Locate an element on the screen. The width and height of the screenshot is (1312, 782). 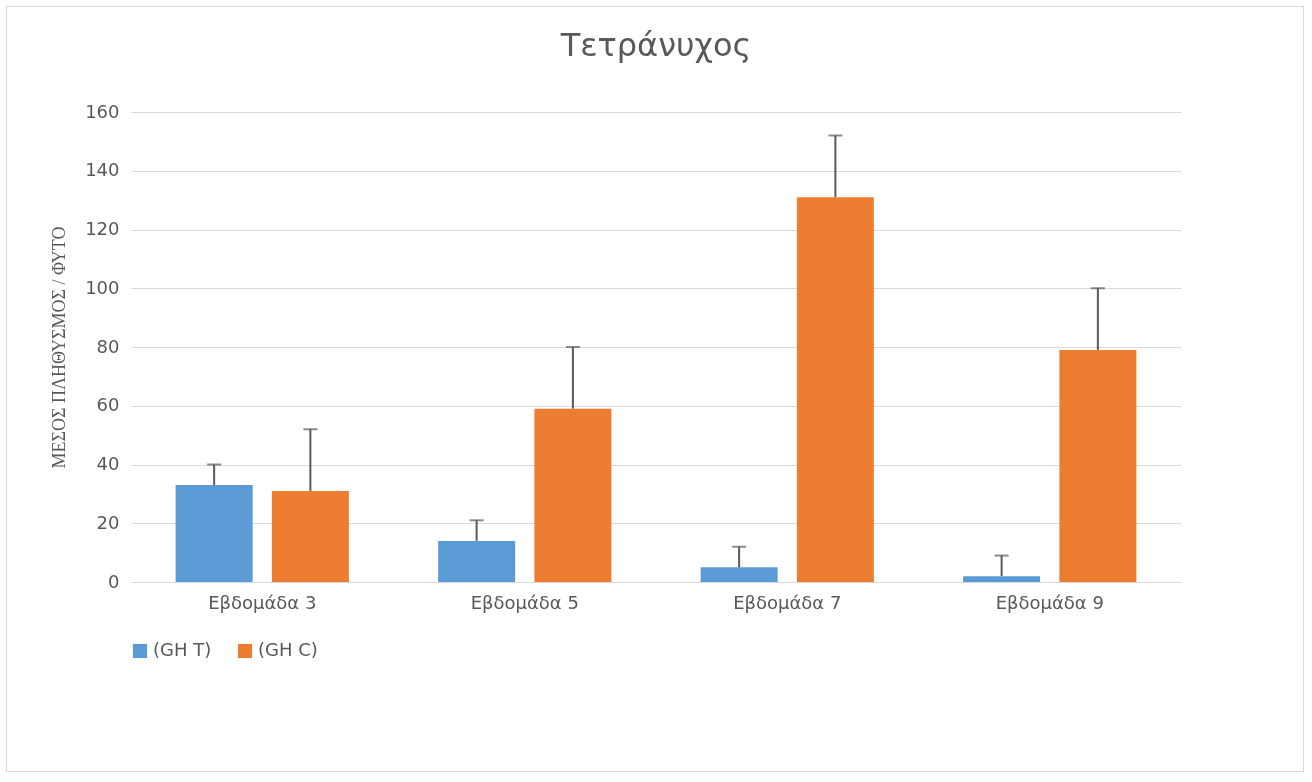
y-axis-title: ΜΕΣΟΣ ΠΛΗΘΥΣΜΟΣ / ΦΥΤΟ is located at coordinates (59, 347).